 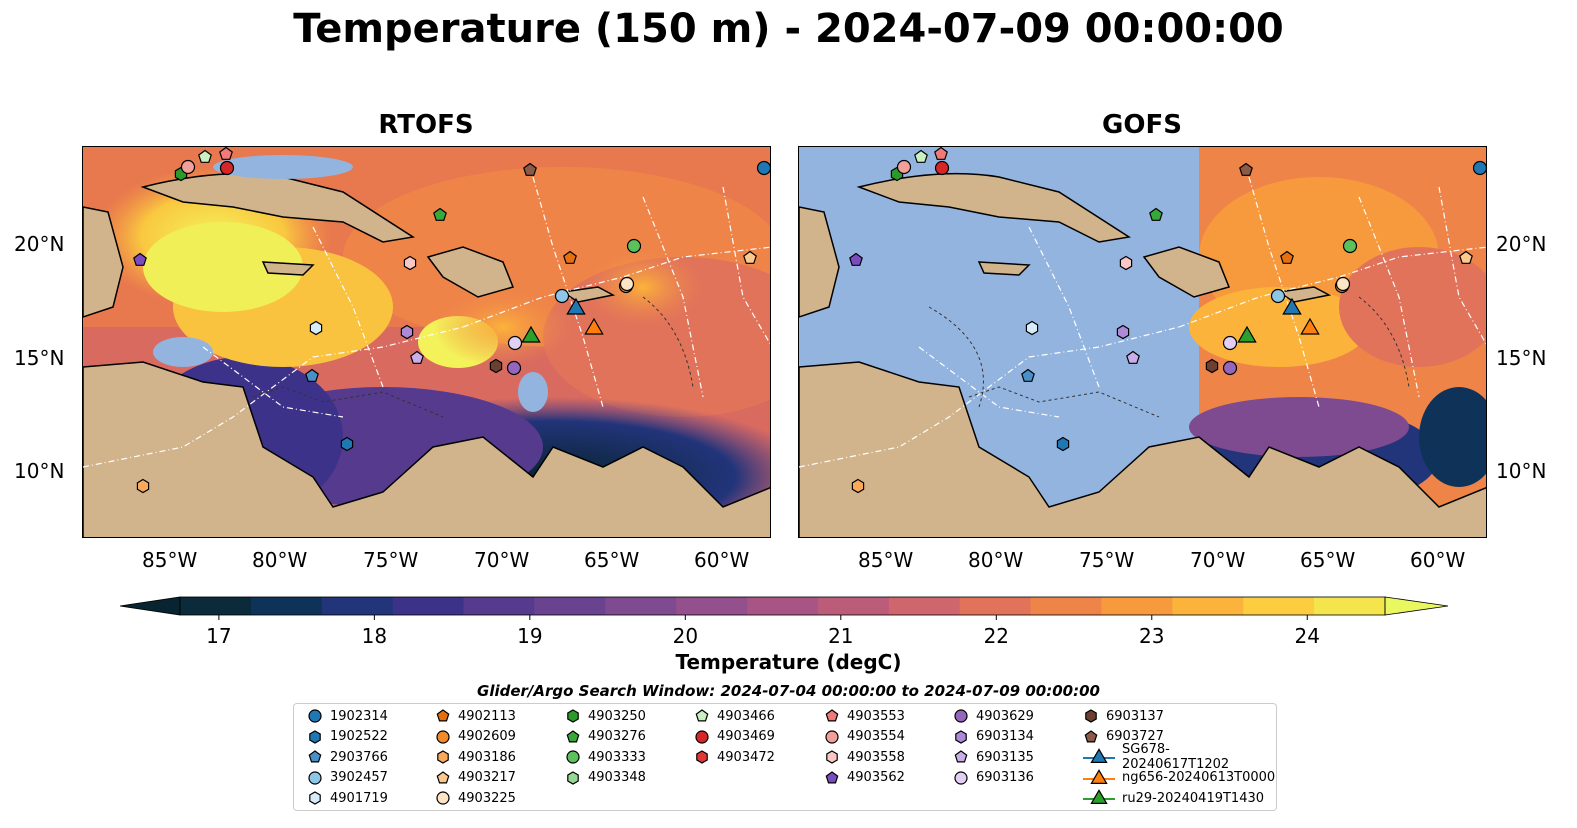 What do you see at coordinates (993, 757) in the screenshot?
I see `legend-item: 6903135` at bounding box center [993, 757].